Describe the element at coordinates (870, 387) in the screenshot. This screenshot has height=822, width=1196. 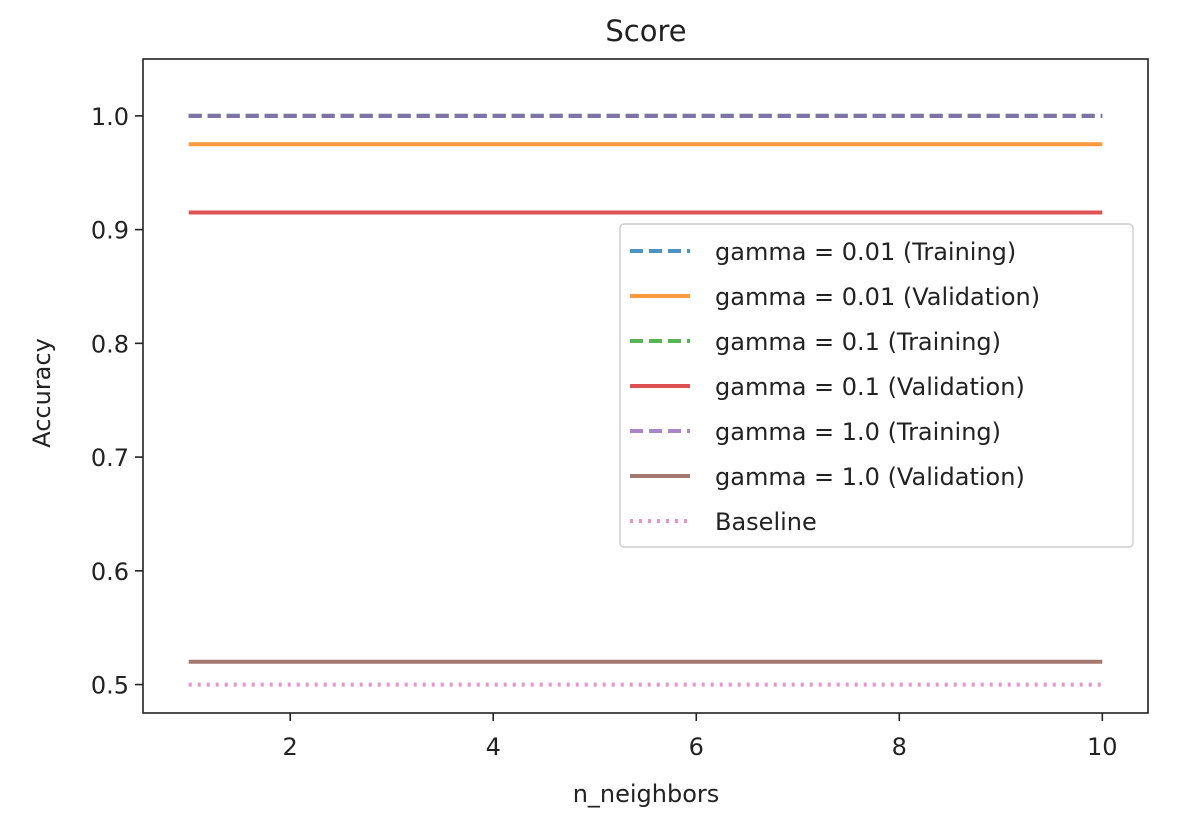
I see `legend-label: gamma = 0.1 (Validation)` at that location.